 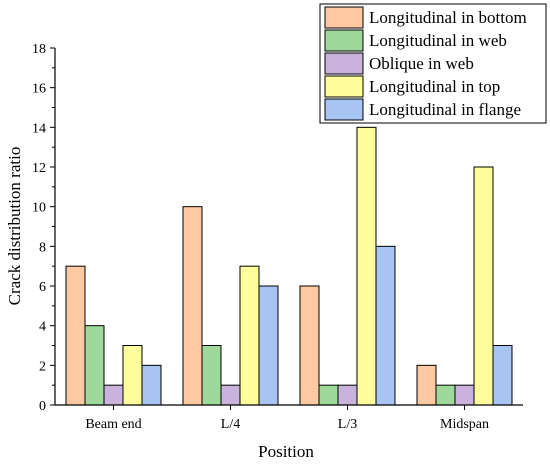 What do you see at coordinates (39, 128) in the screenshot?
I see `y-tick-label: 14` at bounding box center [39, 128].